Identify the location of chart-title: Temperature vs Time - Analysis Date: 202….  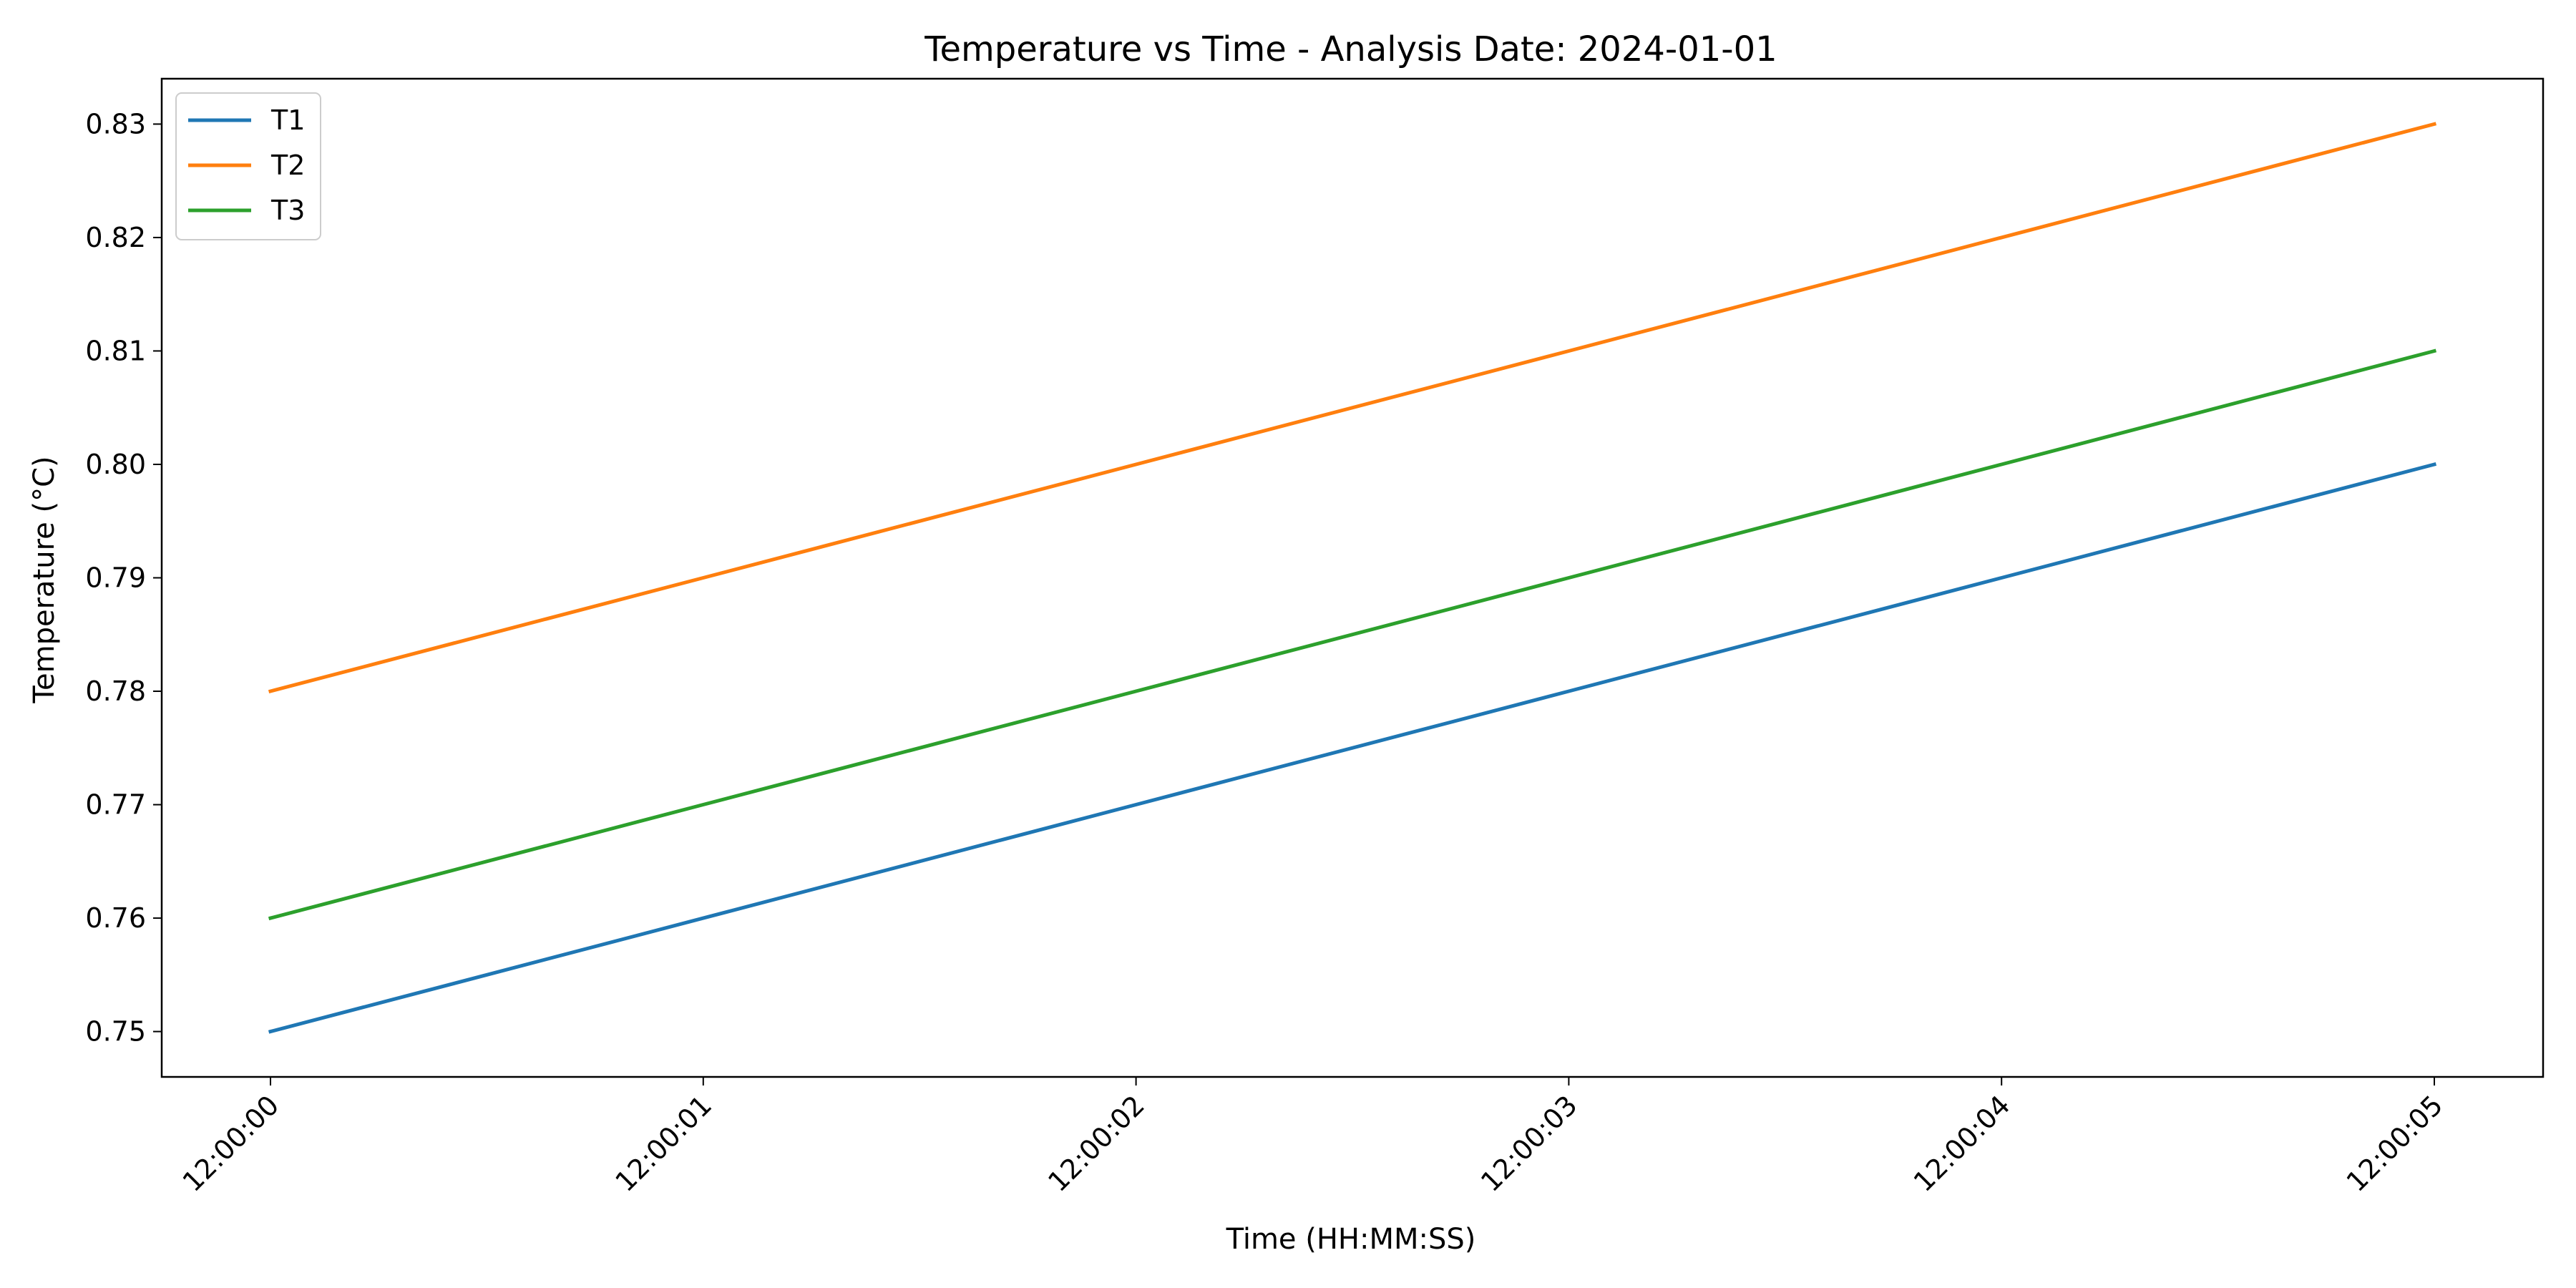
(1350, 49).